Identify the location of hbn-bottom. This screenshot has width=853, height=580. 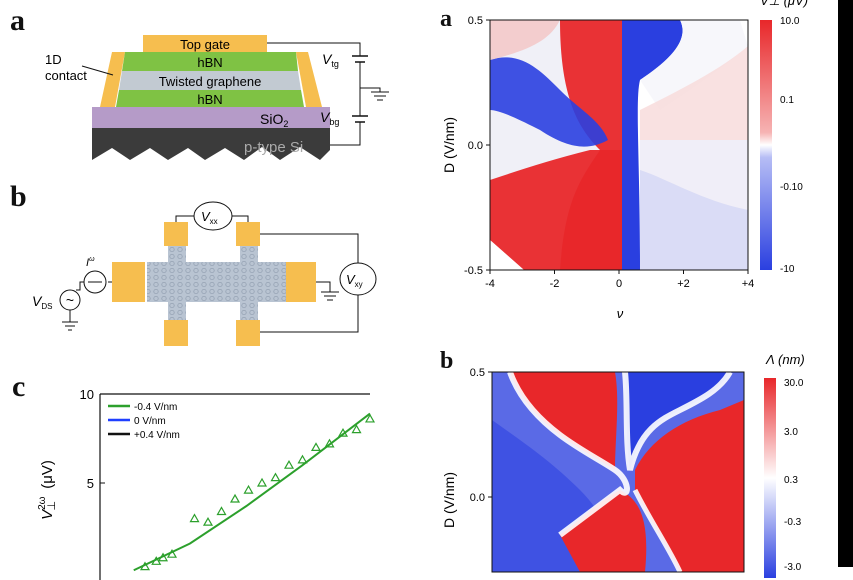
(210, 98).